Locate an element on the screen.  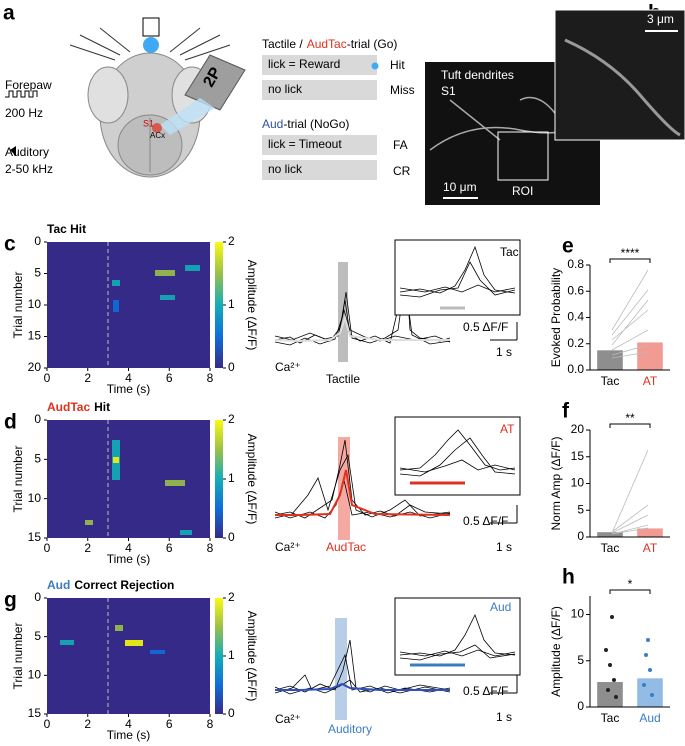
title-part: -trial (NoGo) is located at coordinates (316, 124).